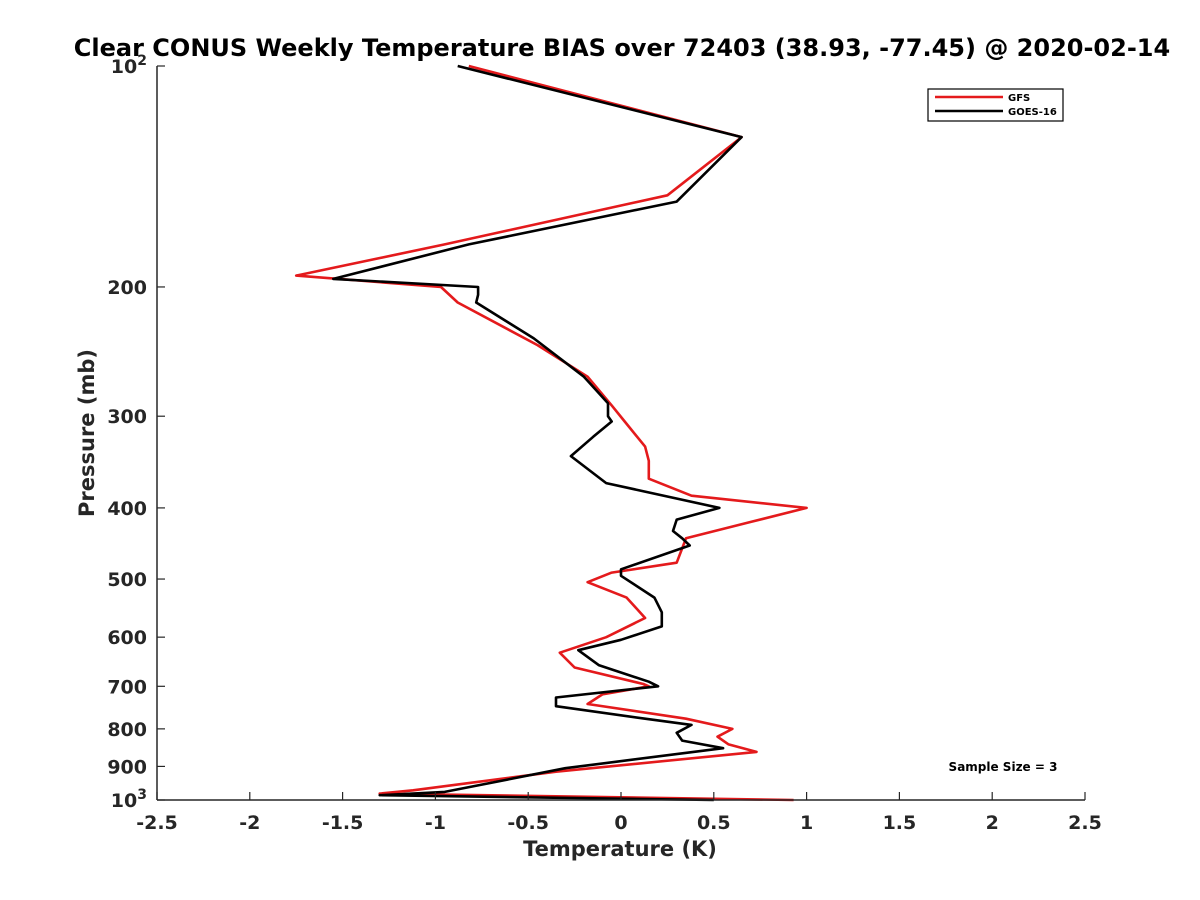  I want to click on x-tick-label: -2, so click(249, 823).